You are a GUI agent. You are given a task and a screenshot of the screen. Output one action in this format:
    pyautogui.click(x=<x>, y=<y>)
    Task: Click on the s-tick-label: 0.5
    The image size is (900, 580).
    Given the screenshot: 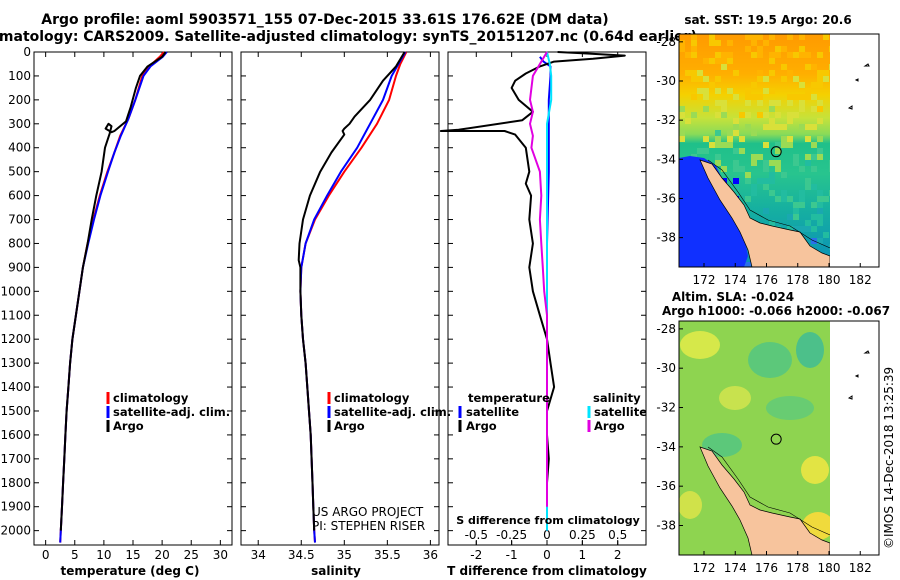 What is the action you would take?
    pyautogui.click(x=617, y=535)
    